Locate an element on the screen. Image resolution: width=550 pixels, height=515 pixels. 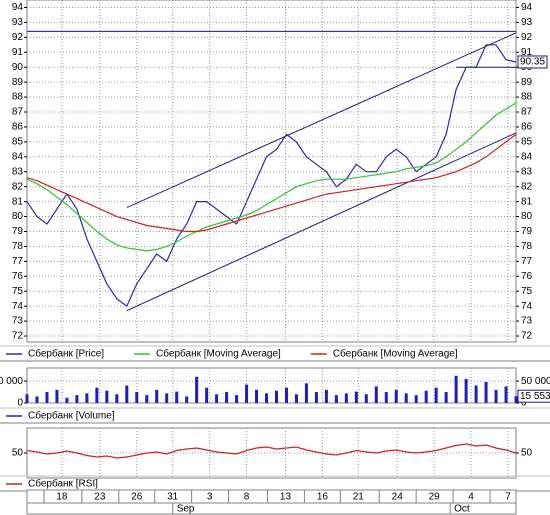
month-label: Oct is located at coordinates (462, 509).